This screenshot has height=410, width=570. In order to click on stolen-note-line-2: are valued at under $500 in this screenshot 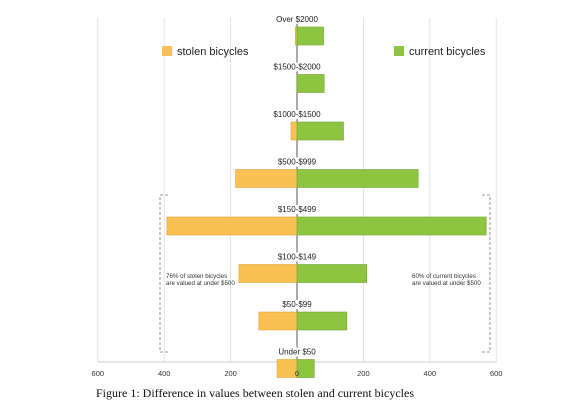, I will do `click(200, 283)`.